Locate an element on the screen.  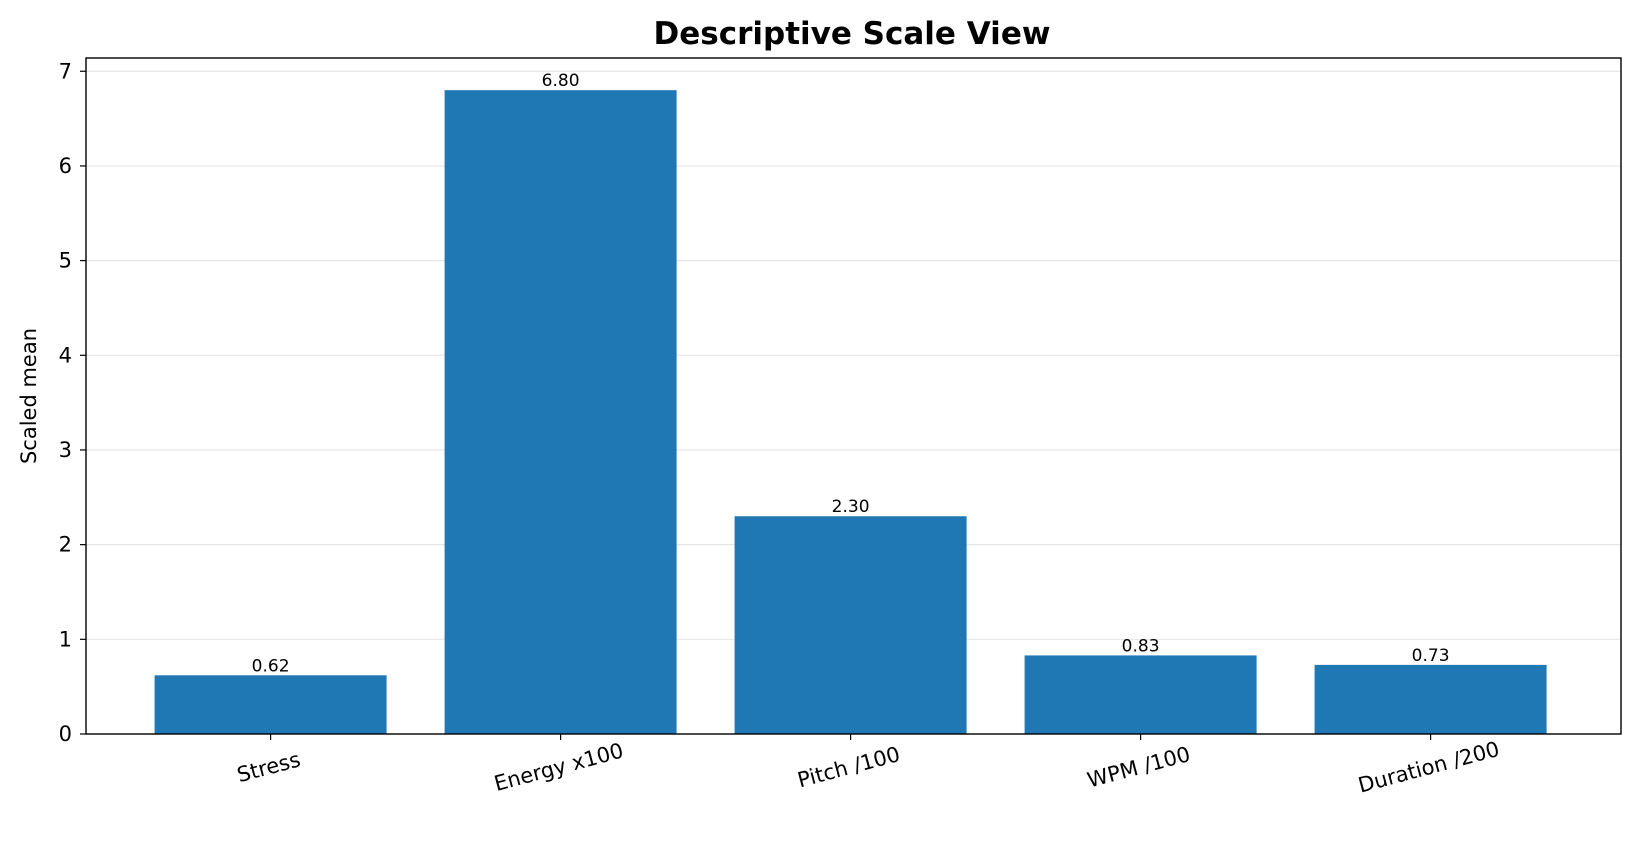
chart-title: Descriptive Scale View is located at coordinates (852, 34).